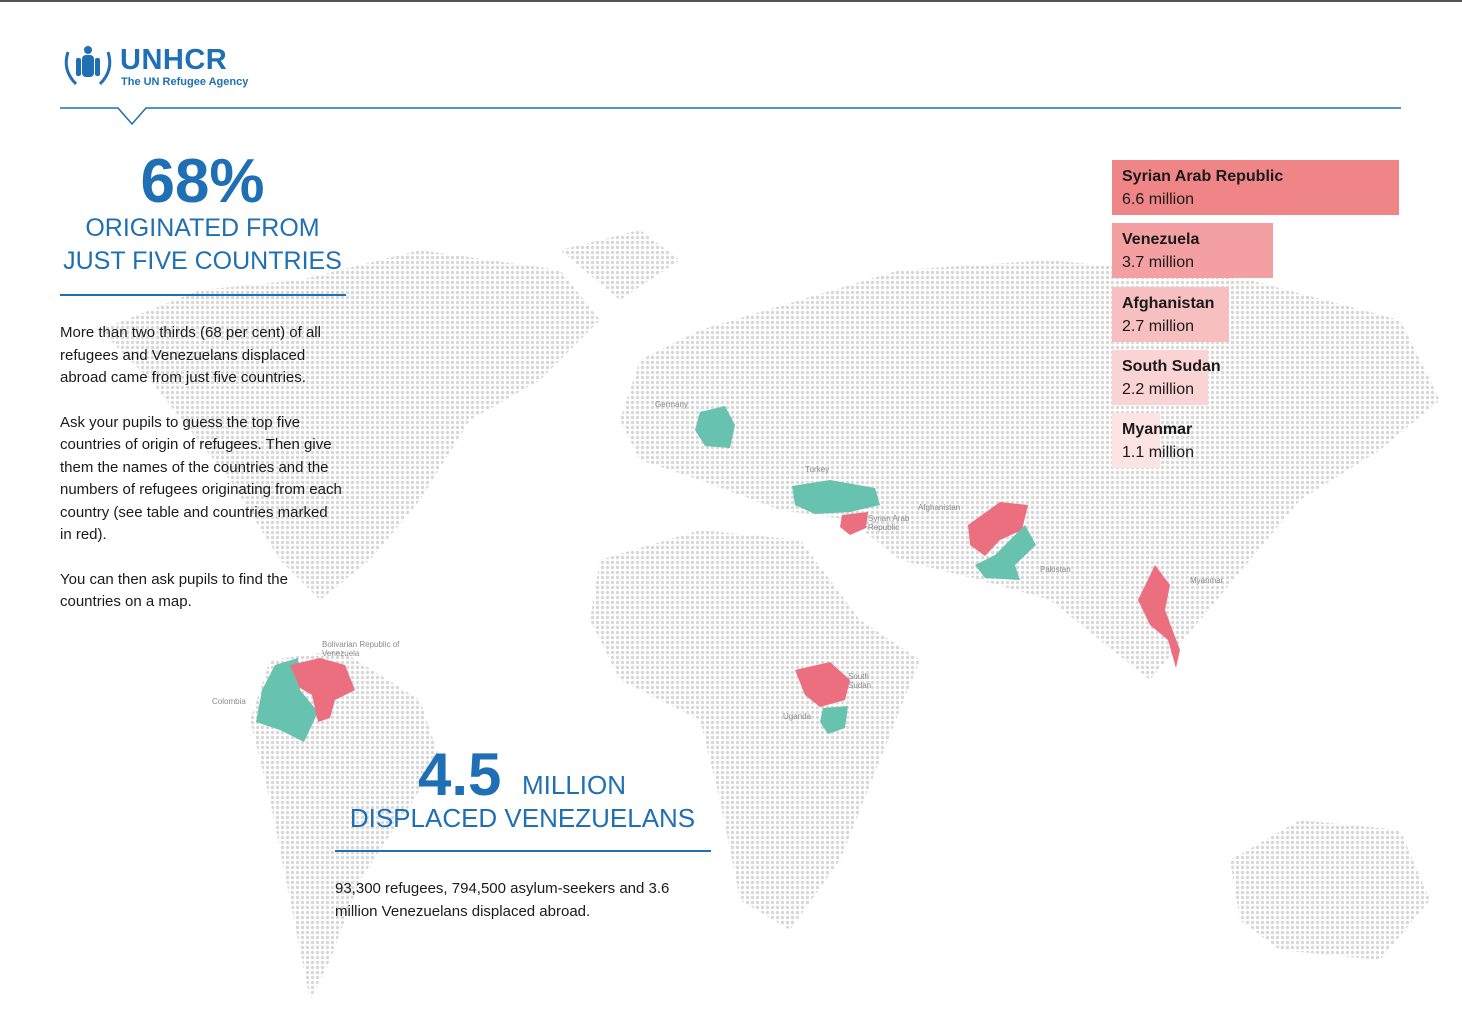  I want to click on logo-tagline: The UN Refugee Agency, so click(185, 82).